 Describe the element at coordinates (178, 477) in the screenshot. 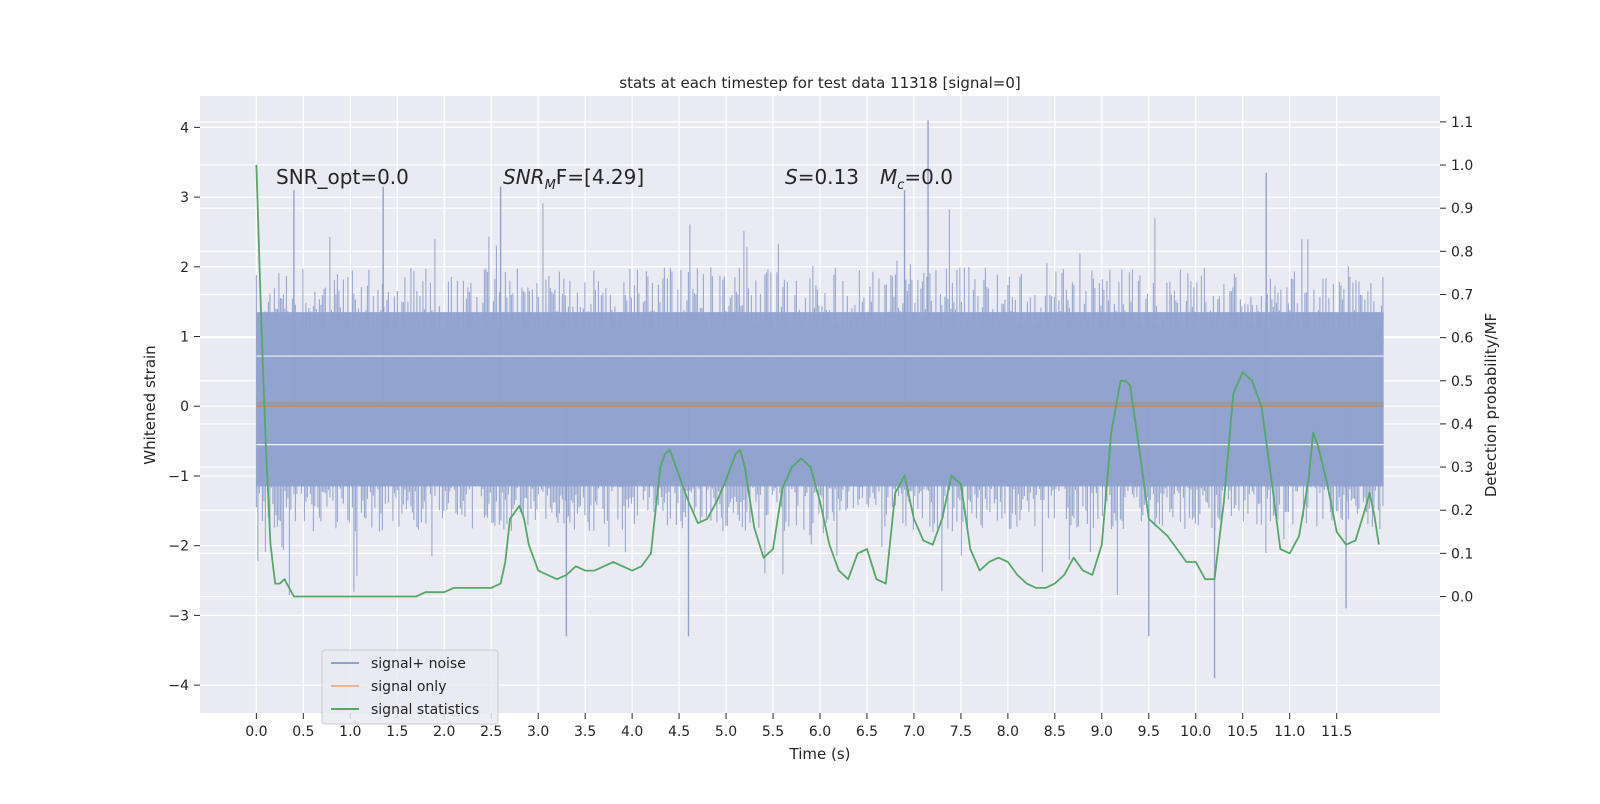

I see `y-tick-label: −1` at that location.